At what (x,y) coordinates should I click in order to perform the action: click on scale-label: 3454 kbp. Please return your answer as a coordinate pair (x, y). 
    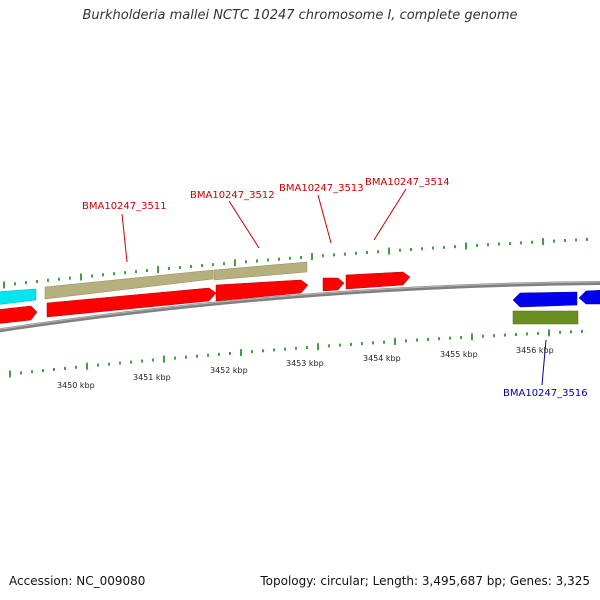
    Looking at the image, I should click on (382, 358).